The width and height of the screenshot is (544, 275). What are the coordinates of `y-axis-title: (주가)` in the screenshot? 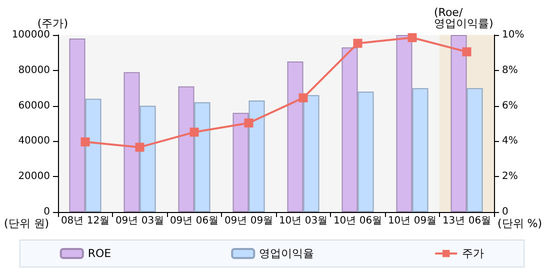 It's located at (52, 23).